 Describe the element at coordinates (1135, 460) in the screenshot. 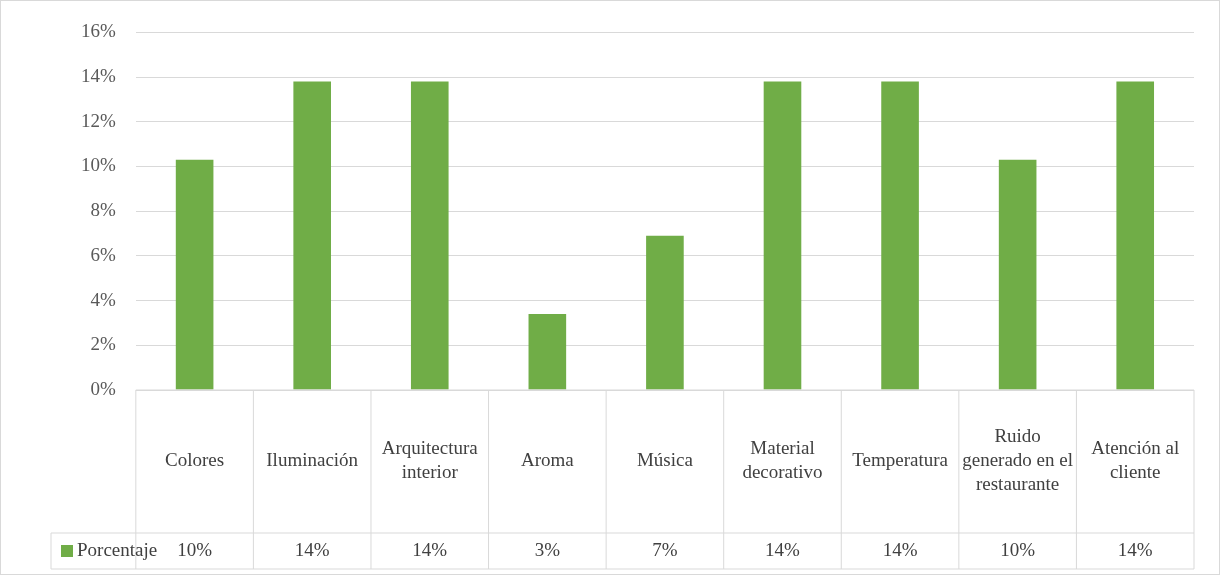

I see `x-tick-label: Atención al cliente` at that location.